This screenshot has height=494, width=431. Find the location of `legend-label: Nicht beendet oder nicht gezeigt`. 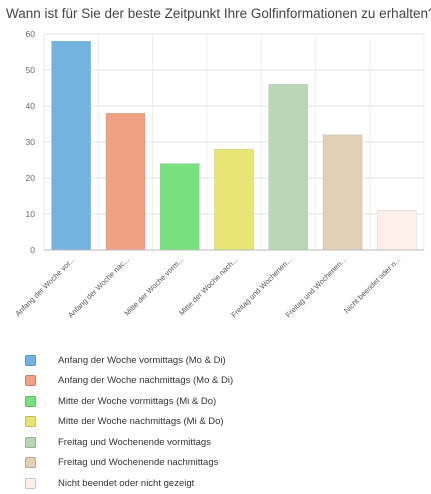

legend-label: Nicht beendet oder nicht gezeigt is located at coordinates (126, 483).